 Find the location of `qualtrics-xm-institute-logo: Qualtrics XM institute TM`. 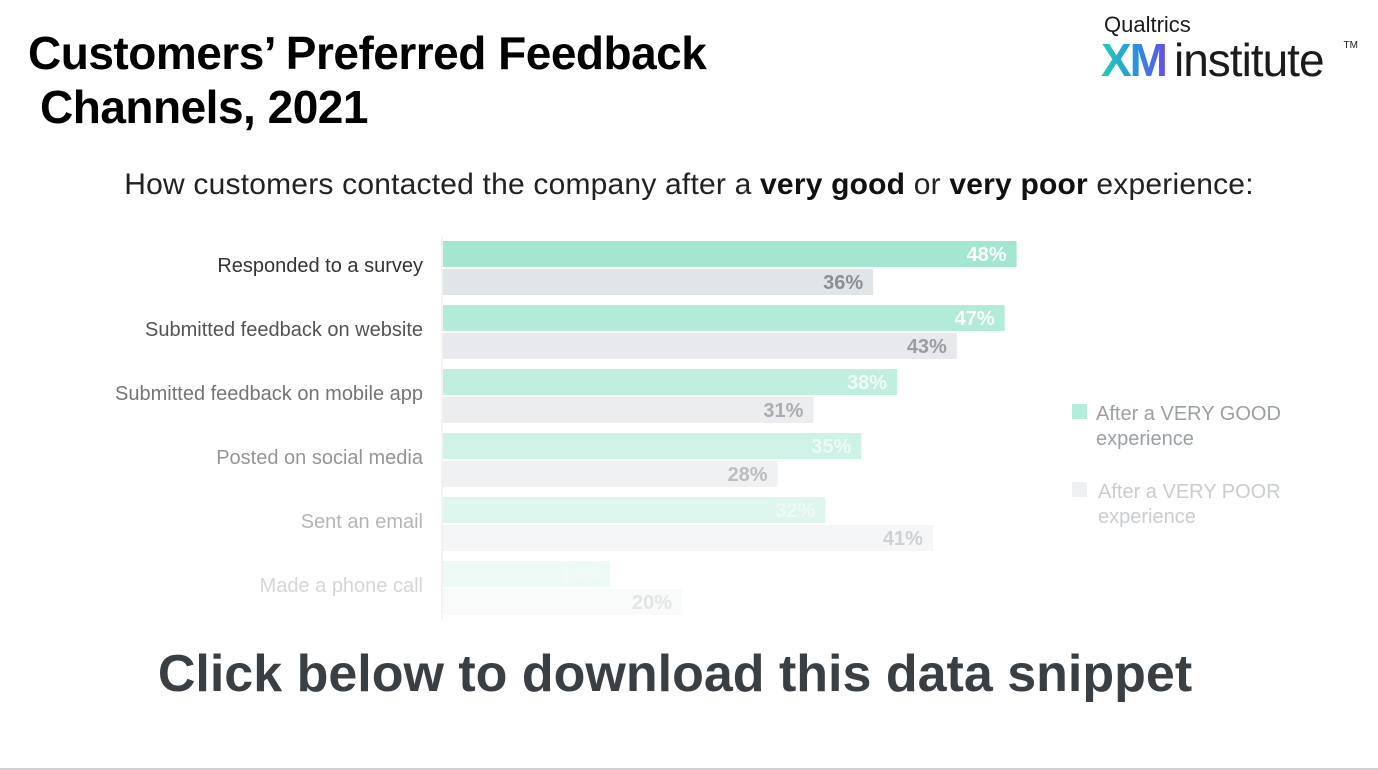

qualtrics-xm-institute-logo: Qualtrics XM institute TM is located at coordinates (1228, 52).